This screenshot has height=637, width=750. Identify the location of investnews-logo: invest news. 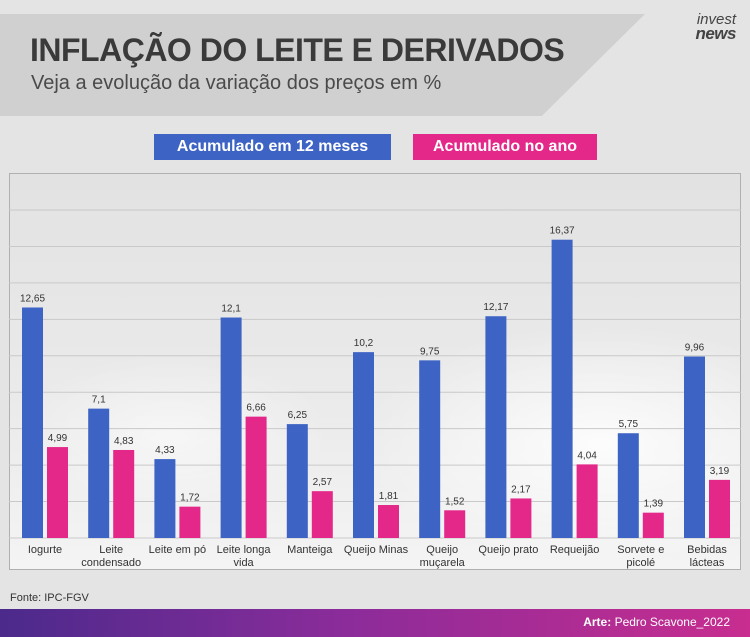
(701, 27).